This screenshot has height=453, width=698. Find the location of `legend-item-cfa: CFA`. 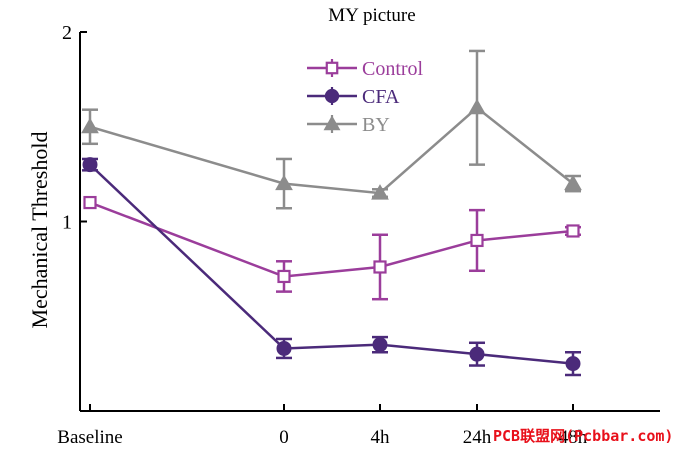

legend-item-cfa: CFA is located at coordinates (353, 97).